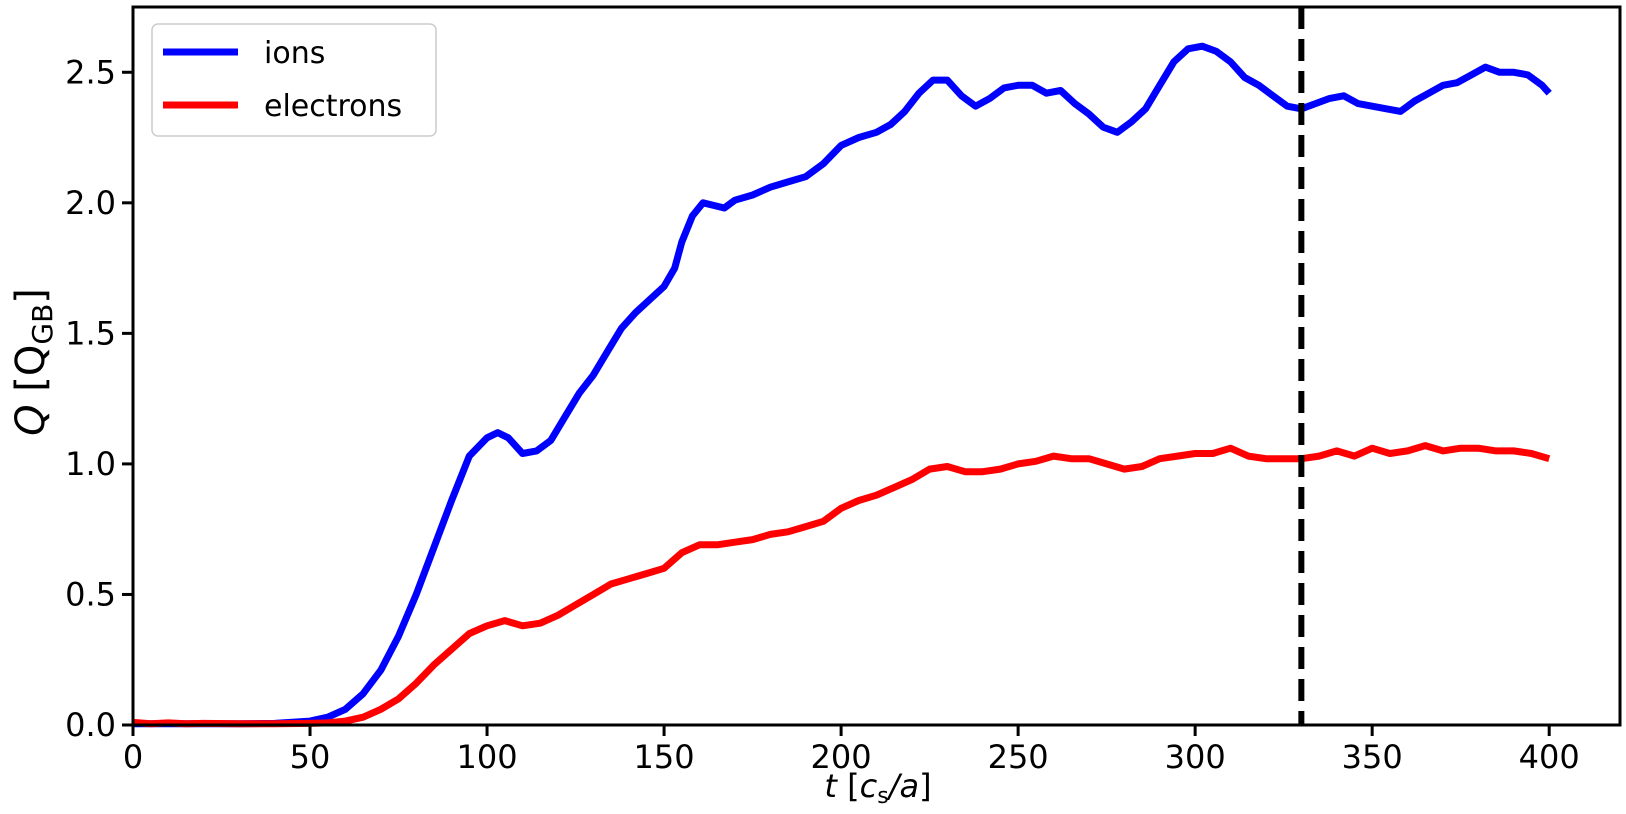  What do you see at coordinates (90, 333) in the screenshot?
I see `y-tick-label: 1.5` at bounding box center [90, 333].